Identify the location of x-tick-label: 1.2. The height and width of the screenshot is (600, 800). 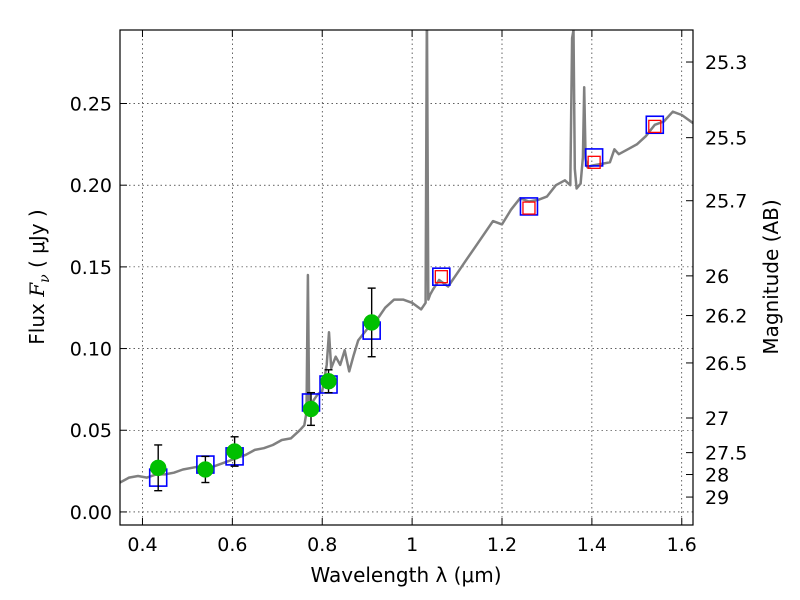
(502, 545).